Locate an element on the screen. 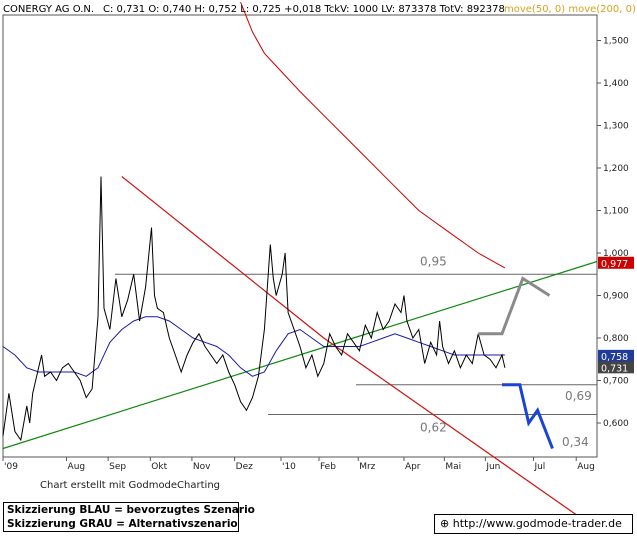 Image resolution: width=637 pixels, height=550 pixels. chart-credit: Chart erstellt mit GodmodeCharting is located at coordinates (130, 485).